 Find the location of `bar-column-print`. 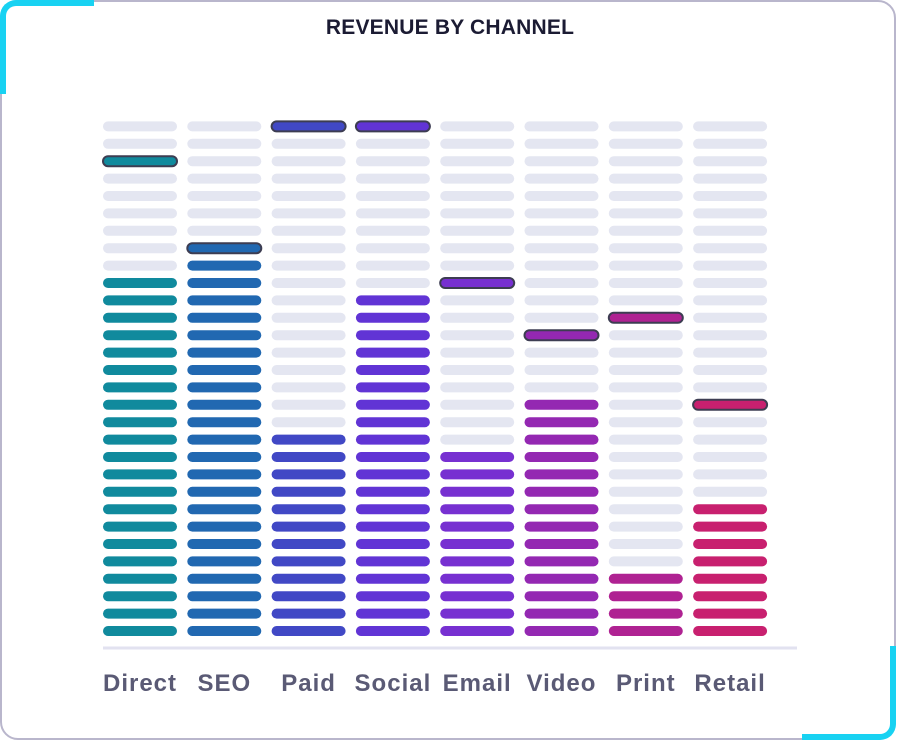

bar-column-print is located at coordinates (645, 378).